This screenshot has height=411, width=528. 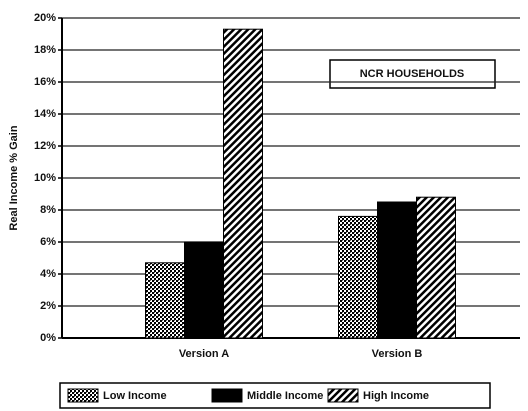 I want to click on y-tick-label: 10%, so click(x=45, y=178).